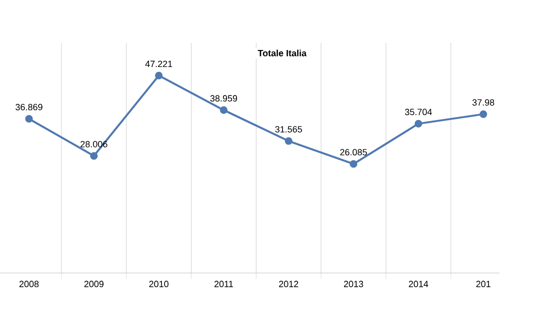 The image size is (534, 311). What do you see at coordinates (29, 284) in the screenshot?
I see `x-tick-label: 2008` at bounding box center [29, 284].